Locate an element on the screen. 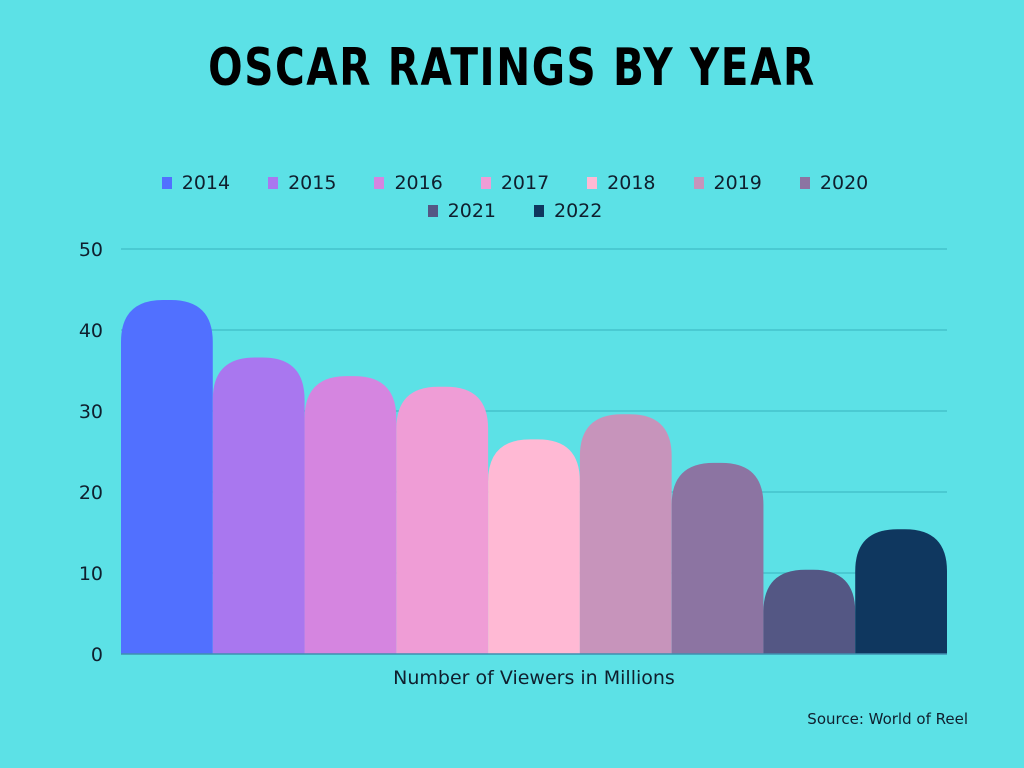 The height and width of the screenshot is (768, 1024). legend-label: 2017 is located at coordinates (525, 183).